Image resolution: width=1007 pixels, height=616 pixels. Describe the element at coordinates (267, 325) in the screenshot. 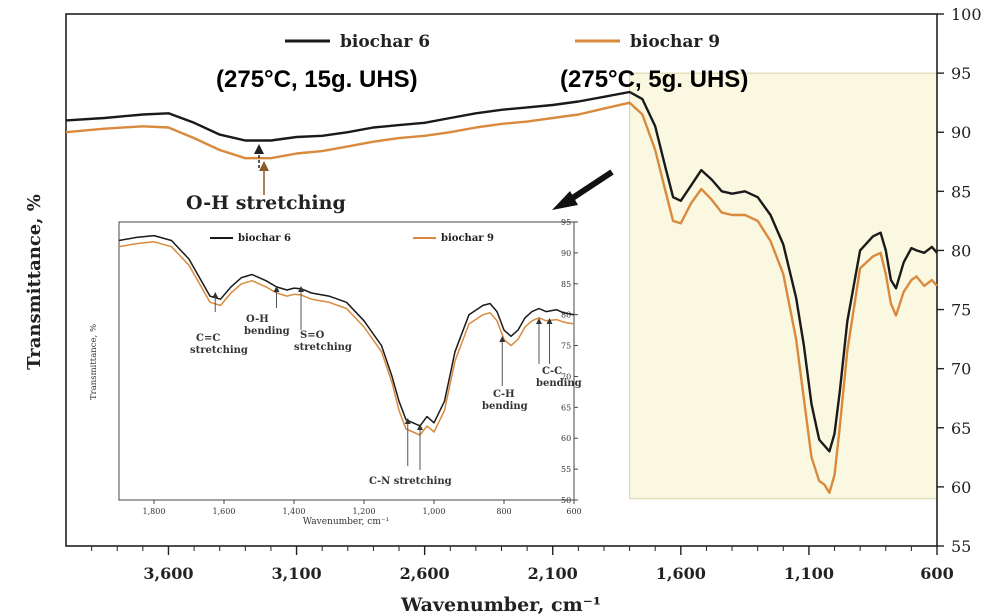

I see `oh-bending-label: O-H bending` at that location.